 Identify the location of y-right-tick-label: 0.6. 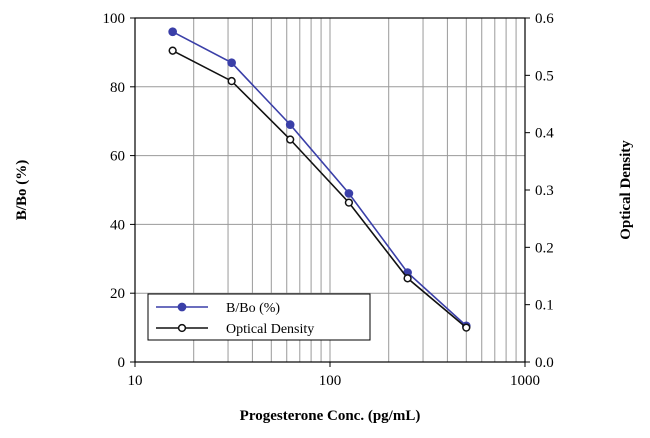
(544, 19).